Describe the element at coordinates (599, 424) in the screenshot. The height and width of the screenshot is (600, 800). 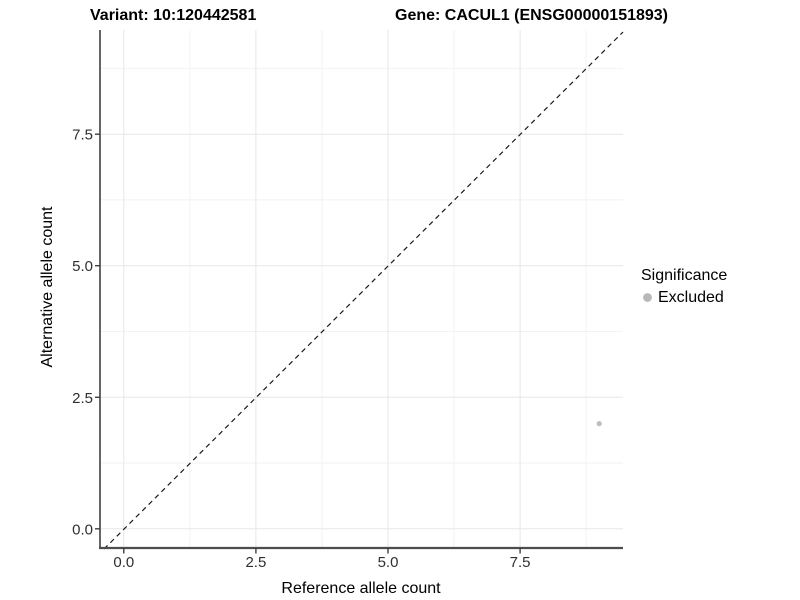
I see `data-point` at that location.